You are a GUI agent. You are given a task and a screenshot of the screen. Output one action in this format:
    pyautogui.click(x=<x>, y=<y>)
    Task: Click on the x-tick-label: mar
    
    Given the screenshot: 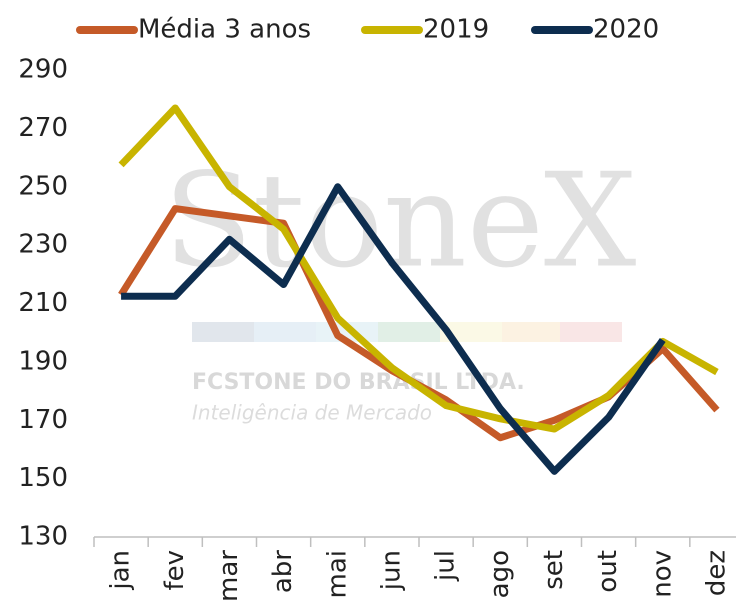 What is the action you would take?
    pyautogui.click(x=229, y=576)
    